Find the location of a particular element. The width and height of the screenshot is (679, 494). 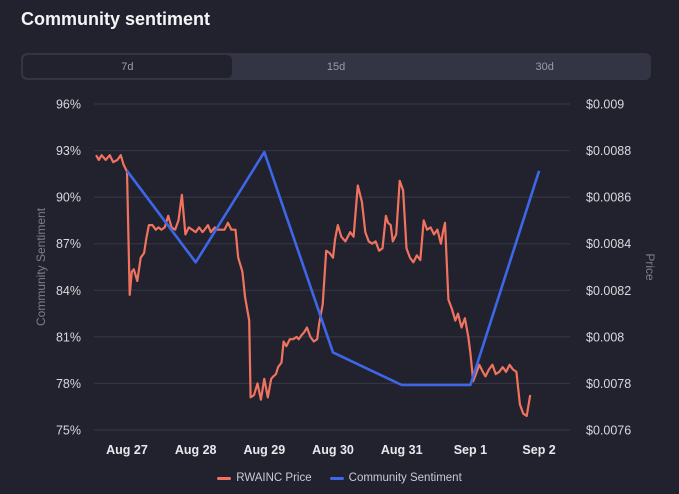

right-tick-label: $0.0078 is located at coordinates (608, 384).